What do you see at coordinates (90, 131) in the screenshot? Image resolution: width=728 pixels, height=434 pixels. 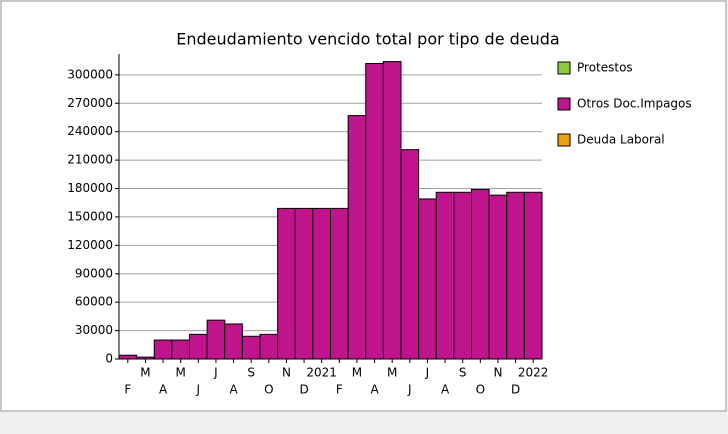 I see `y-tick-label: 240000` at bounding box center [90, 131].